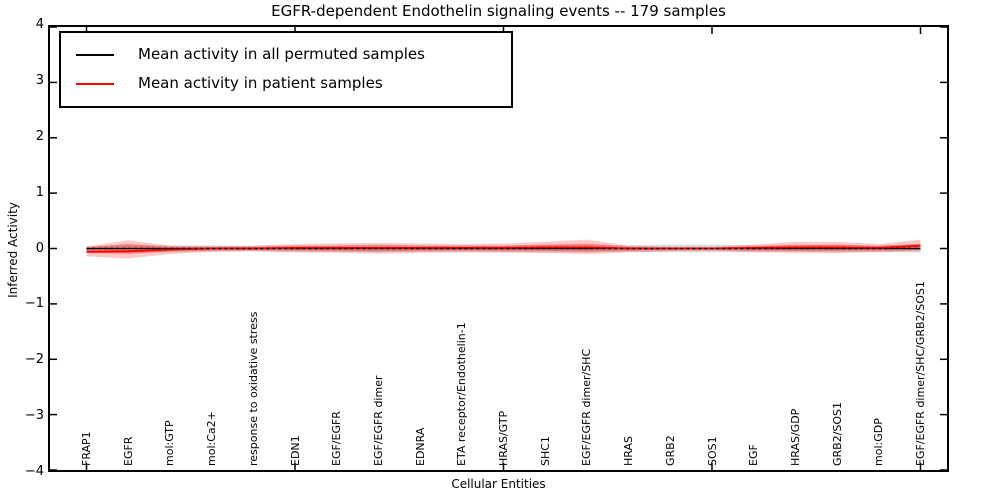 The height and width of the screenshot is (500, 1000). Describe the element at coordinates (39, 24) in the screenshot. I see `y-tick-label: 4` at that location.